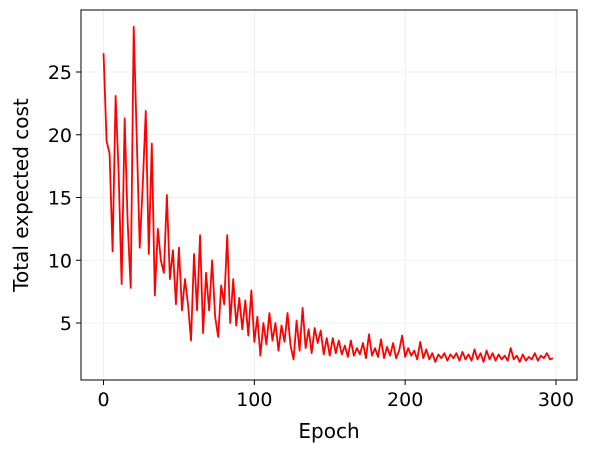  What do you see at coordinates (66, 324) in the screenshot?
I see `y-tick-label: 5` at bounding box center [66, 324].